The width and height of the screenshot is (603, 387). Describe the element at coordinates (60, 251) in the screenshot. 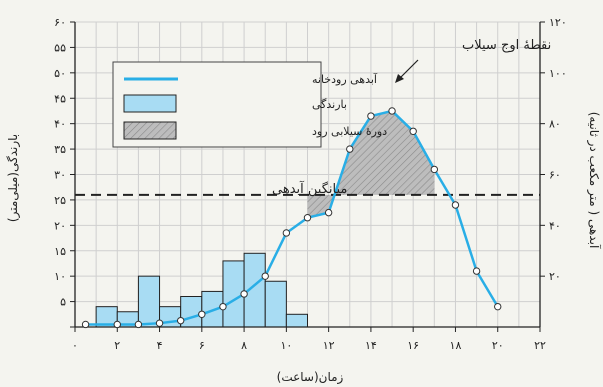

I see `y-left-tick-label: ۱۵` at that location.